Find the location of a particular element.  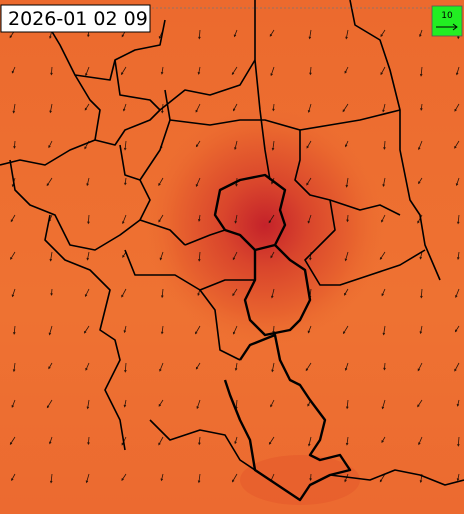

district-border is located at coordinates (250, 212).